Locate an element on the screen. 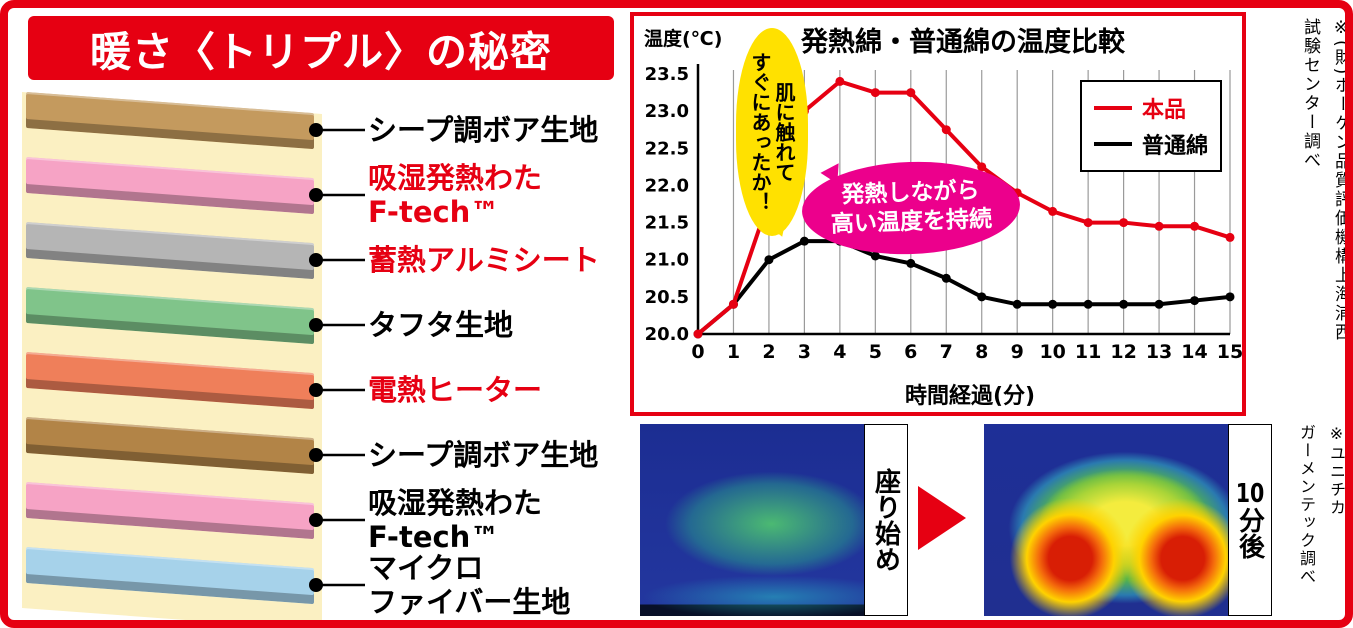 Image resolution: width=1353 pixels, height=628 pixels. chart-legend: 本品 普通綿 is located at coordinates (1150, 126).